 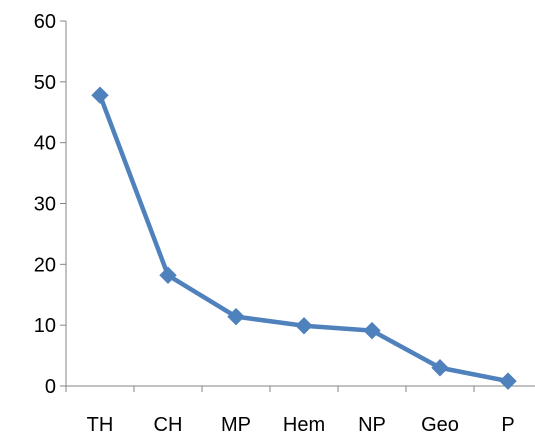 I want to click on y-tick-label: 30, so click(x=45, y=205).